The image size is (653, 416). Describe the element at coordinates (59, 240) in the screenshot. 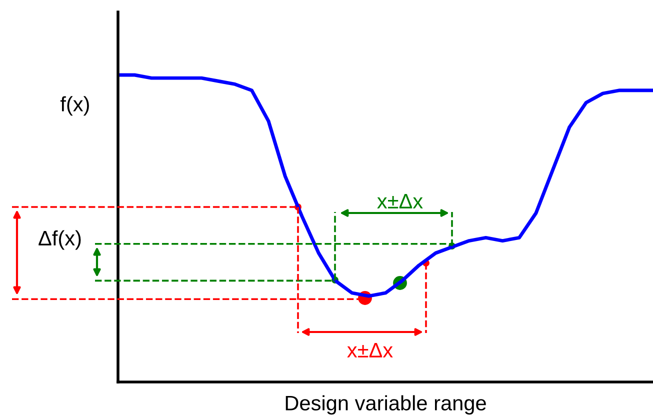

I see `text: Δf(x)` at that location.